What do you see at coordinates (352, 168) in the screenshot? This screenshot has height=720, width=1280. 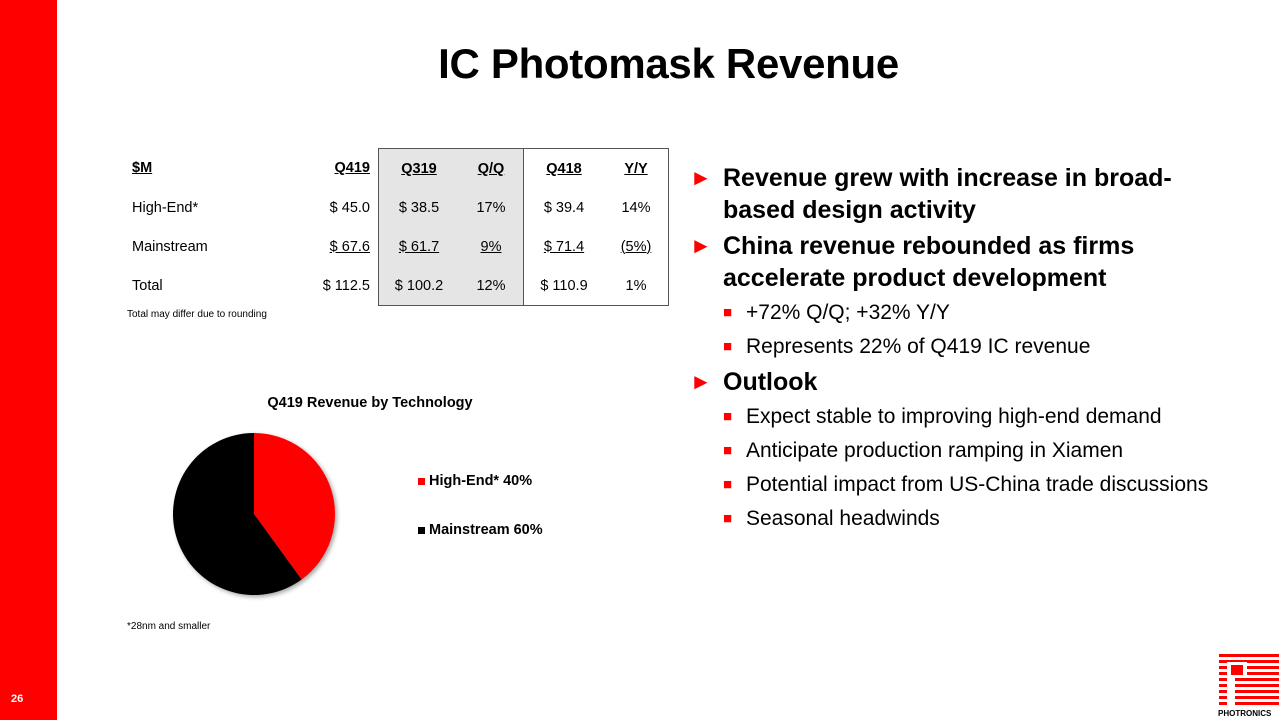 I see `header-cell: Q419` at bounding box center [352, 168].